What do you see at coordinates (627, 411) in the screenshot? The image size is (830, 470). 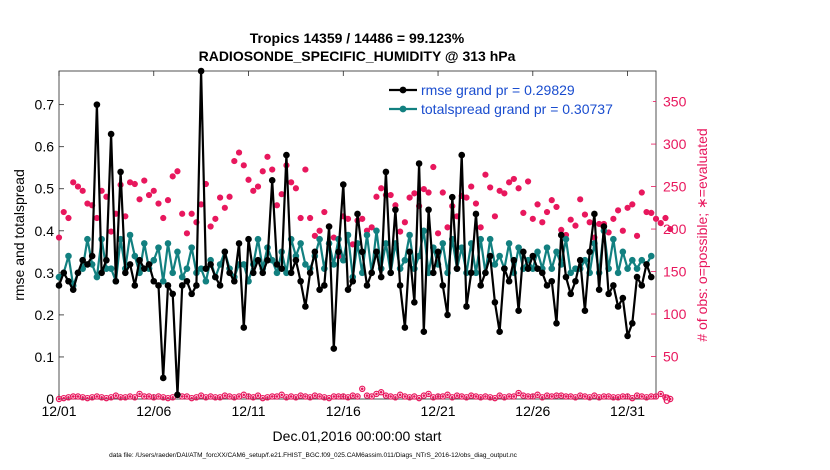 I see `x-tick-label: 12/31` at bounding box center [627, 411].